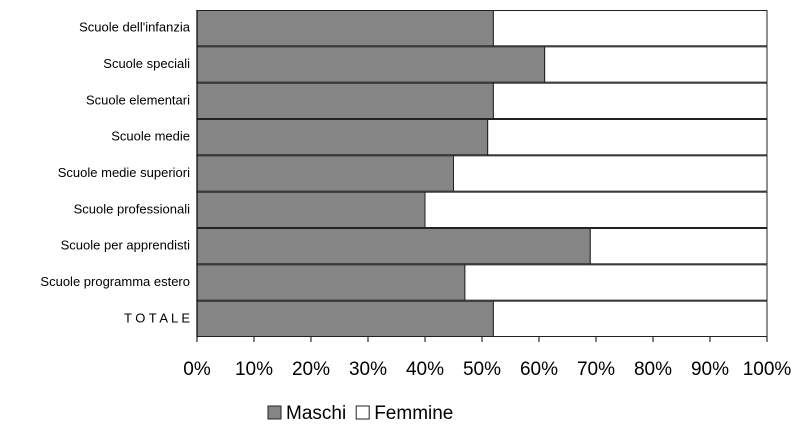 Image resolution: width=798 pixels, height=428 pixels. What do you see at coordinates (132, 208) in the screenshot?
I see `category-label: Scuole professionali` at bounding box center [132, 208].